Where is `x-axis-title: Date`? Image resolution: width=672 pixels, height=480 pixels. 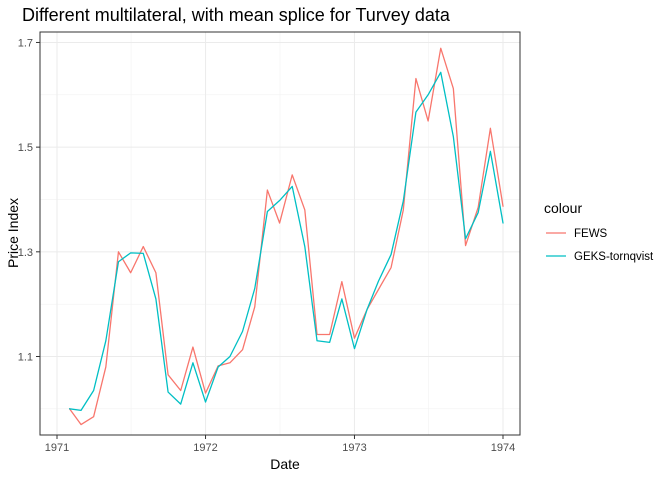
x-axis-title: Date is located at coordinates (285, 464).